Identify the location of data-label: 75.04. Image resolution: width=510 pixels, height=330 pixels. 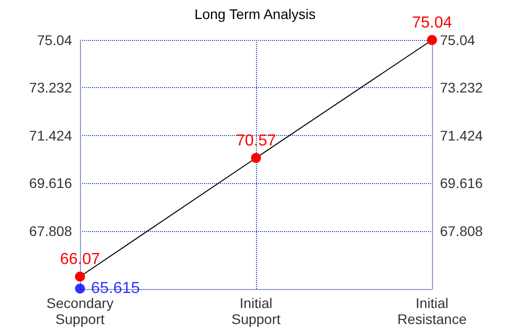
(432, 23).